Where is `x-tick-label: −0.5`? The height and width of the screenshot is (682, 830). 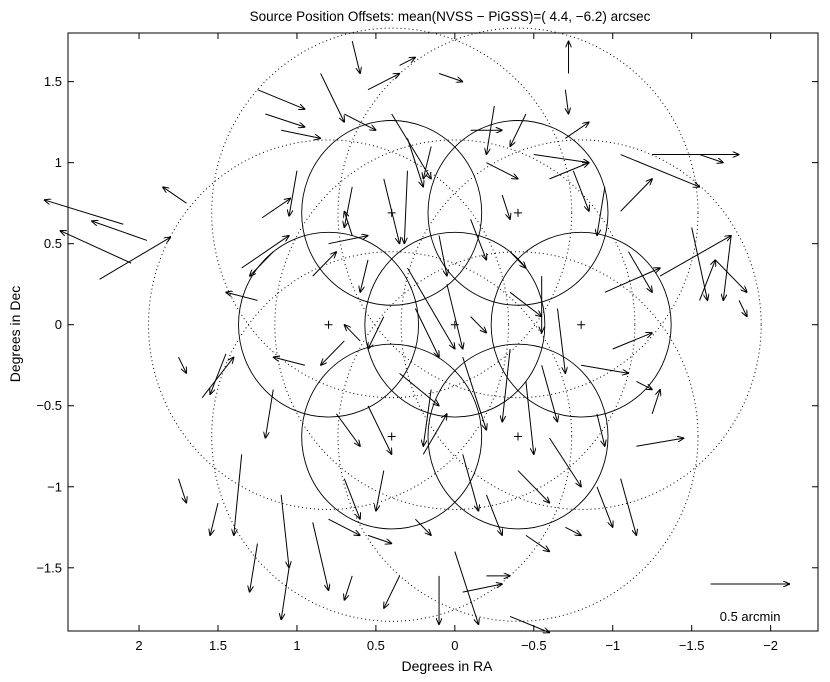
x-tick-label: −0.5 is located at coordinates (534, 645).